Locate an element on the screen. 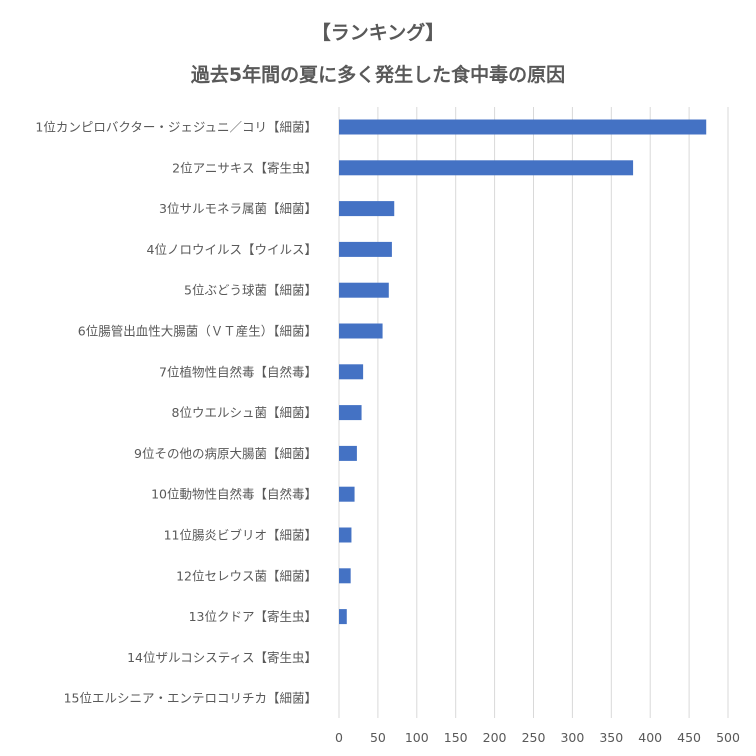 This screenshot has width=756, height=756. chart-subtitle: 過去5年間の夏に多く発生した食中毒の原因 is located at coordinates (378, 75).